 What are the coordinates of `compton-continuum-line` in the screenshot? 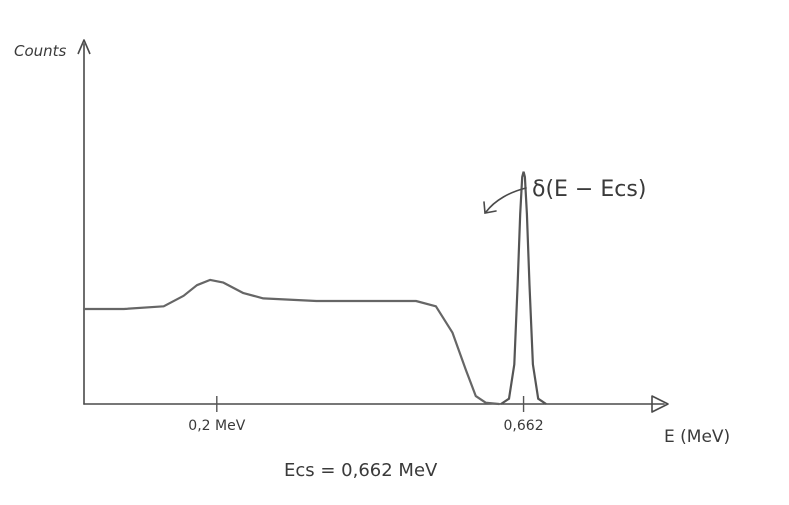 It's located at (291, 342).